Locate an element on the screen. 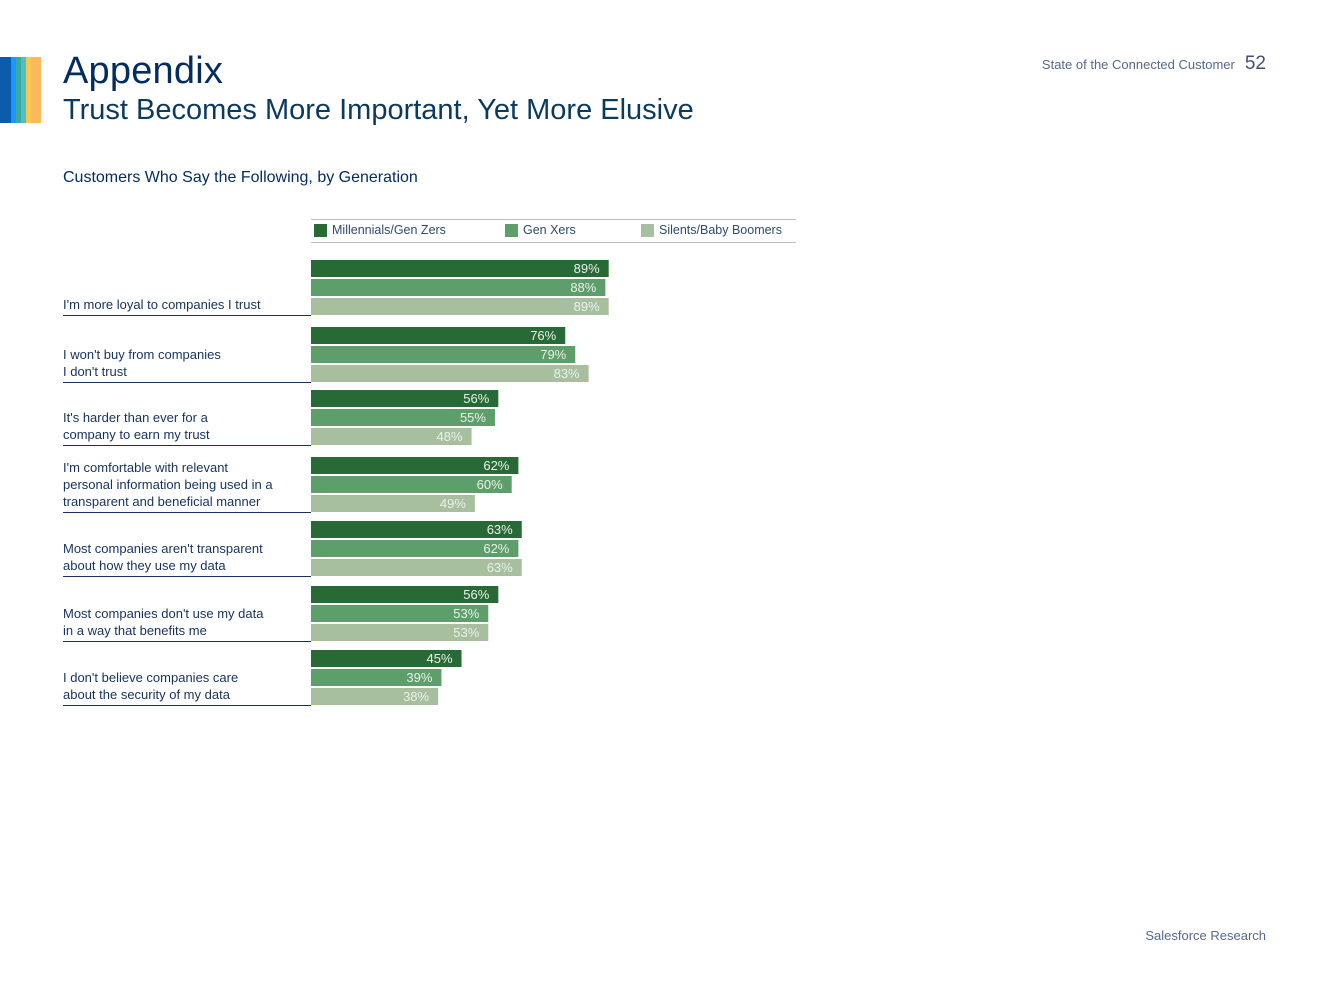 This screenshot has width=1333, height=1000. legend-item-millennials: Millennials/Gen Zers is located at coordinates (380, 230).